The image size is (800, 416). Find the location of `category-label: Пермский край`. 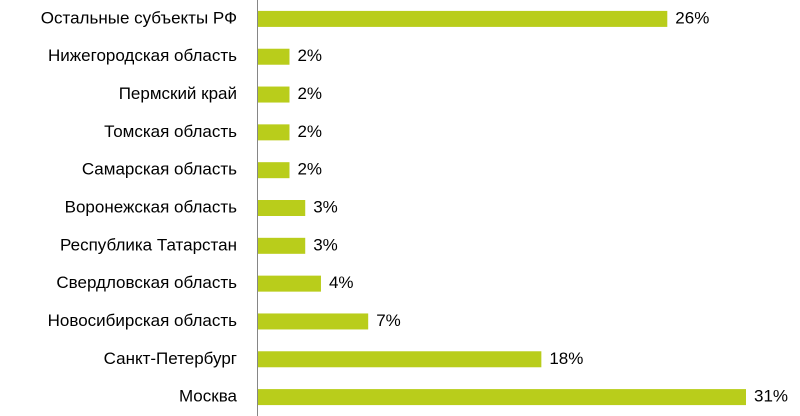

category-label: Пермский край is located at coordinates (178, 93).